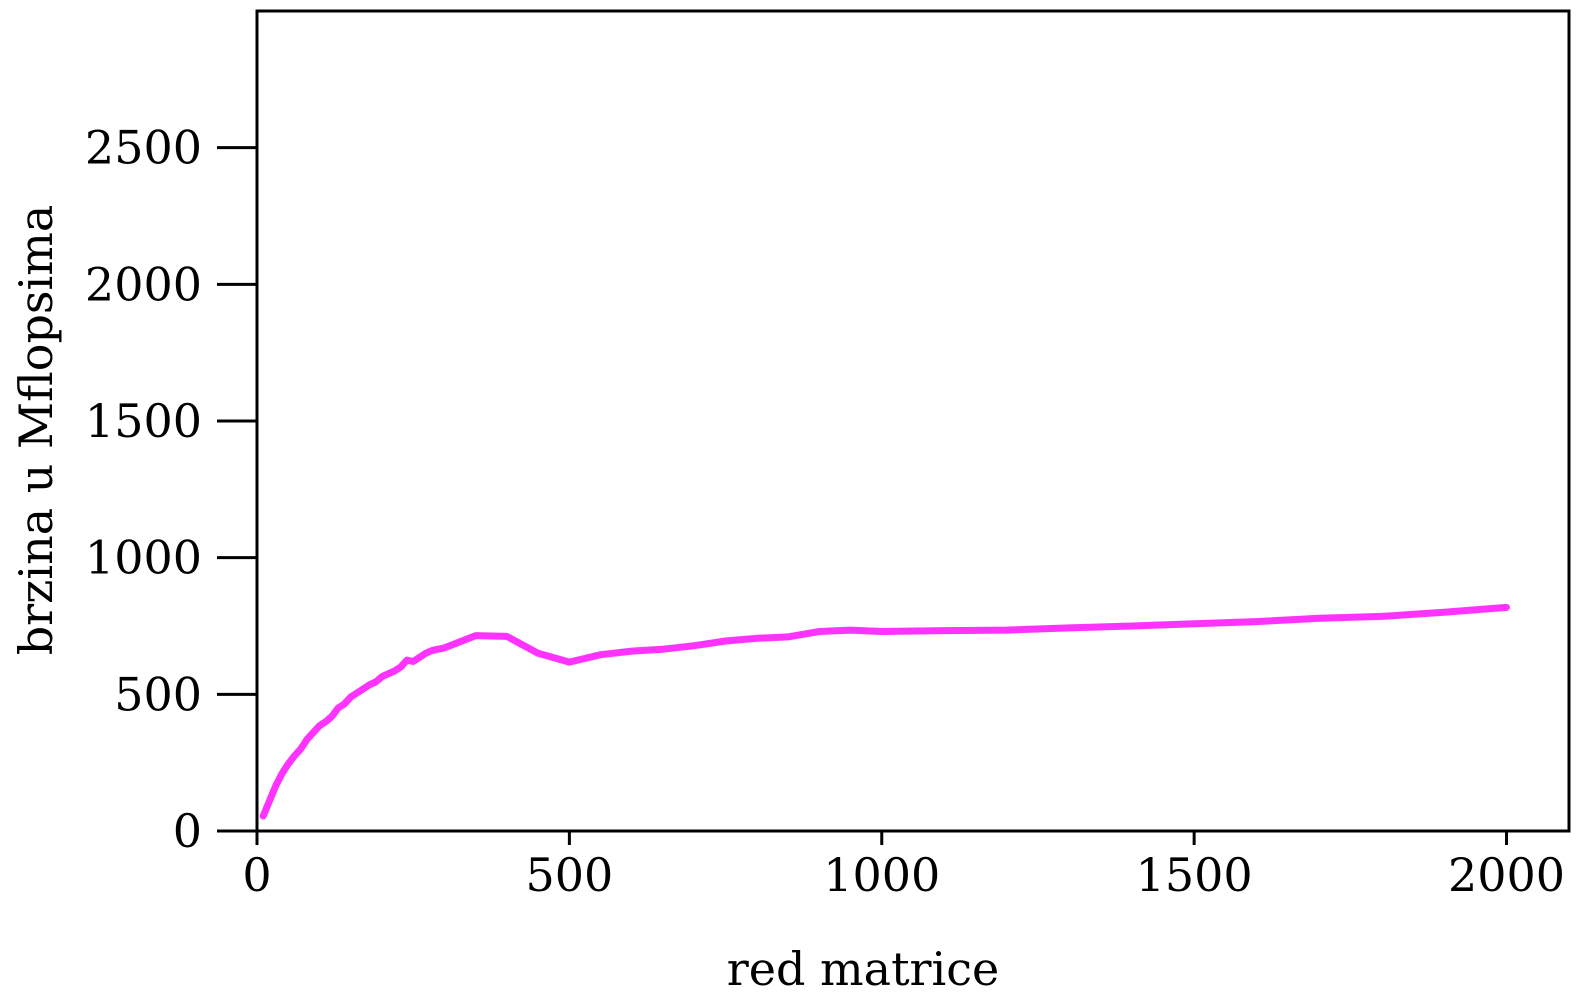  What do you see at coordinates (143, 148) in the screenshot?
I see `y-tick-label: 2500` at bounding box center [143, 148].